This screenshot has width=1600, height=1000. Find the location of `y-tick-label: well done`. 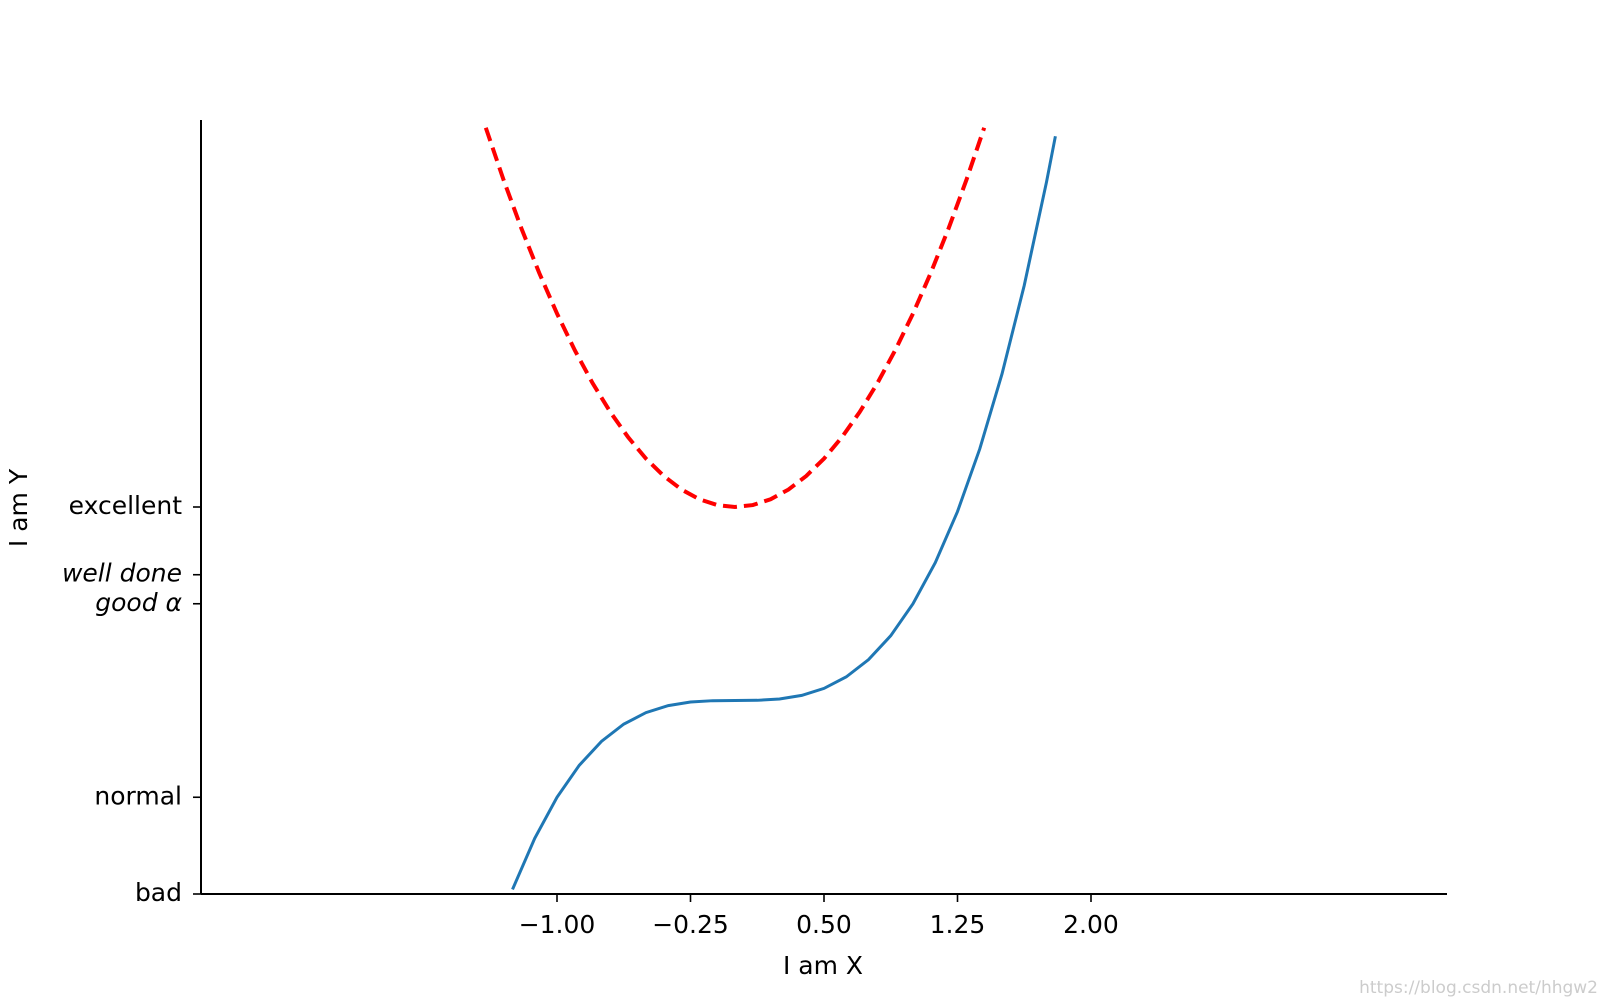

y-tick-label: well done is located at coordinates (122, 573).